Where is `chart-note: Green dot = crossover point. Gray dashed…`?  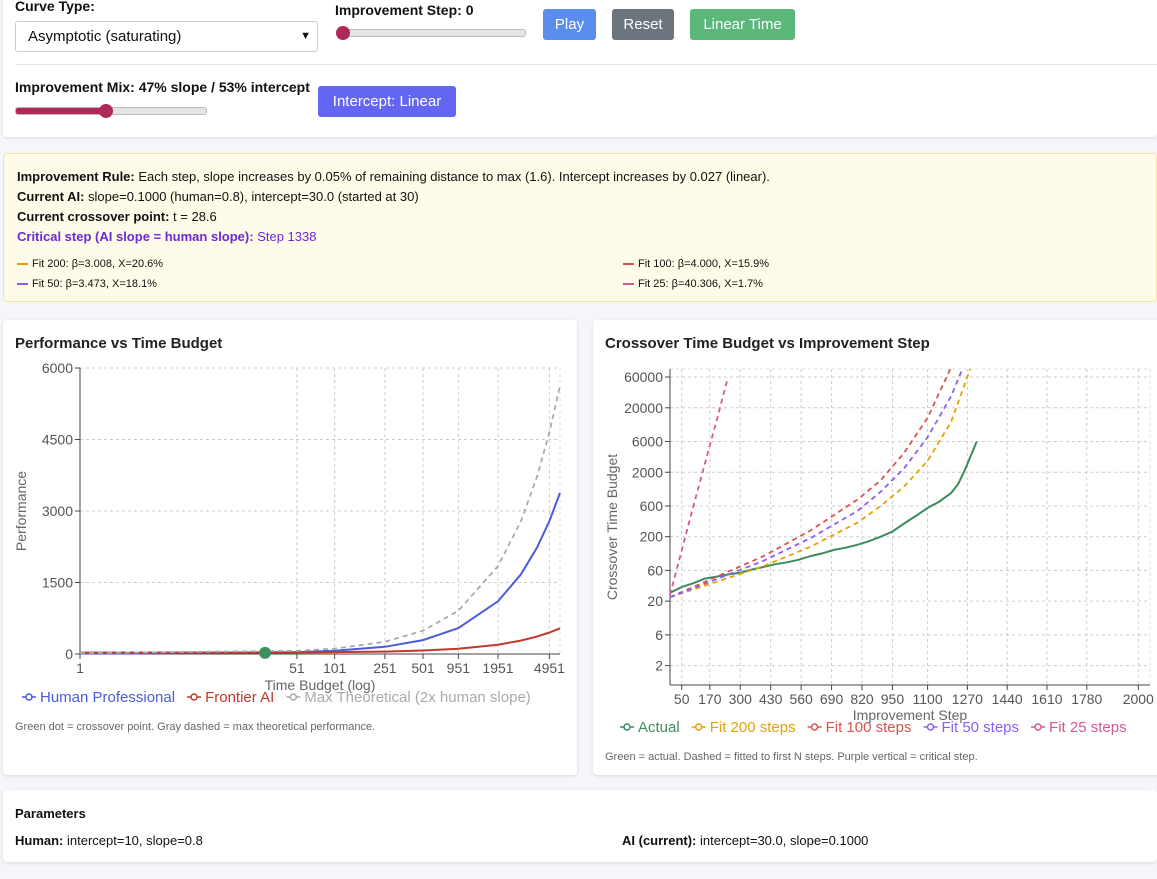 chart-note: Green dot = crossover point. Gray dashed… is located at coordinates (195, 727).